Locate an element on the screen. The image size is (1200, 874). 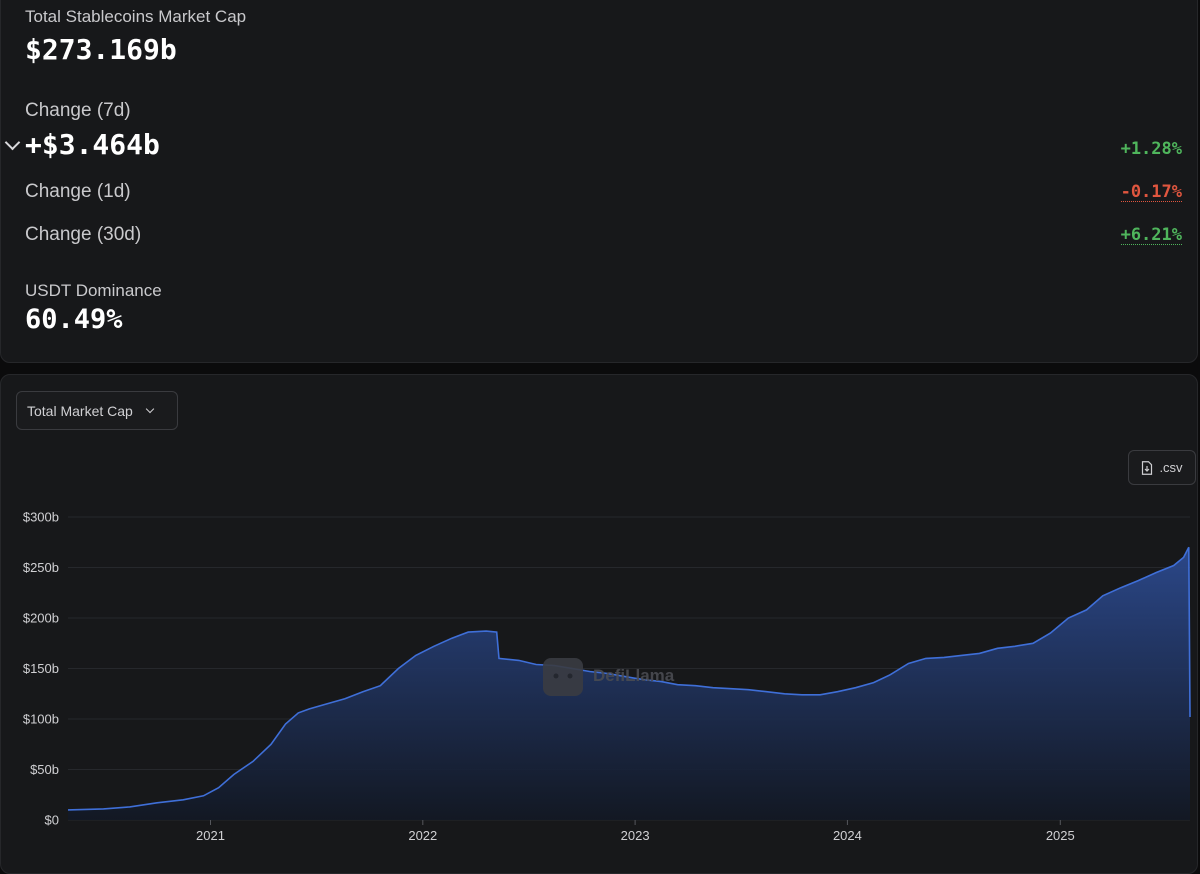
watermark-text: DefiLlama is located at coordinates (634, 675).